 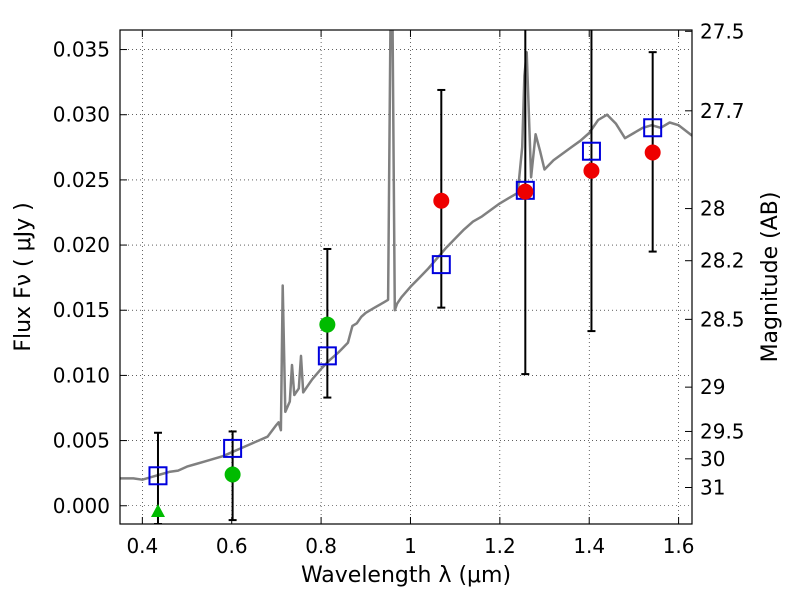 What do you see at coordinates (232, 546) in the screenshot?
I see `x-tick-label: 0.6` at bounding box center [232, 546].